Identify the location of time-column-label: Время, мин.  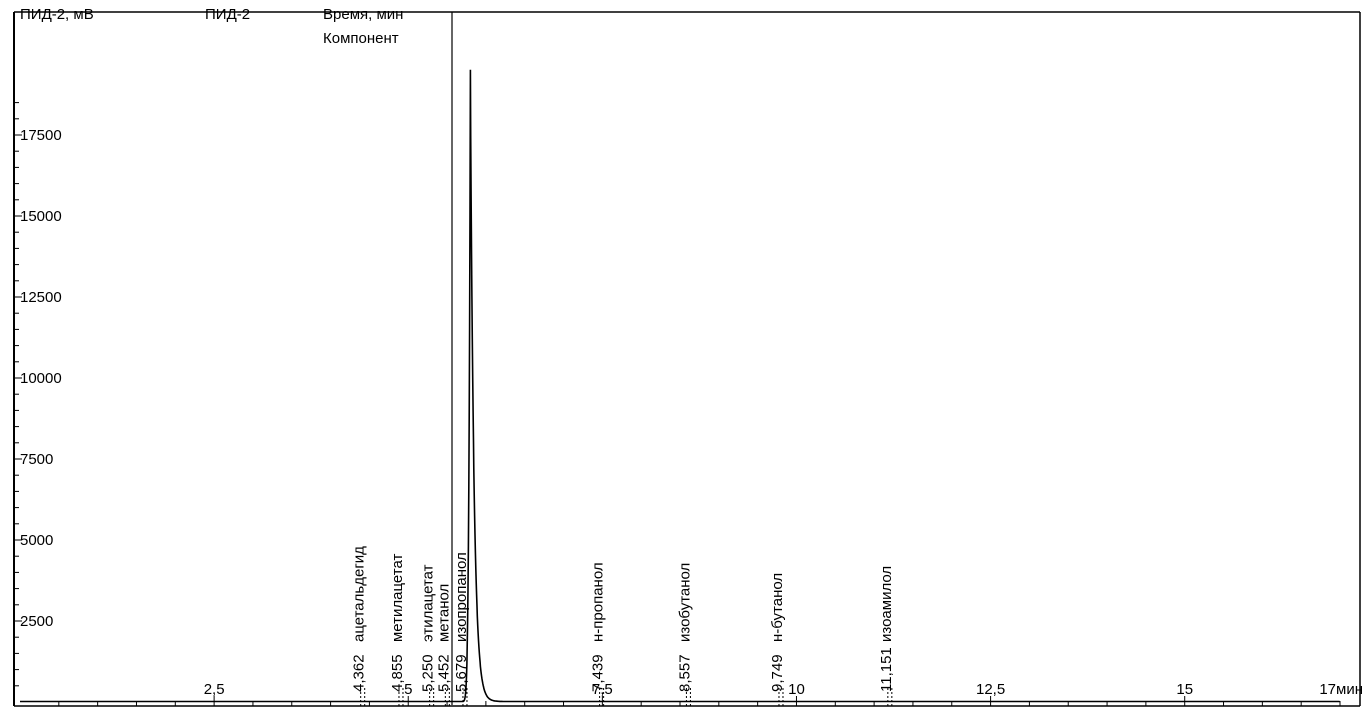
(363, 14).